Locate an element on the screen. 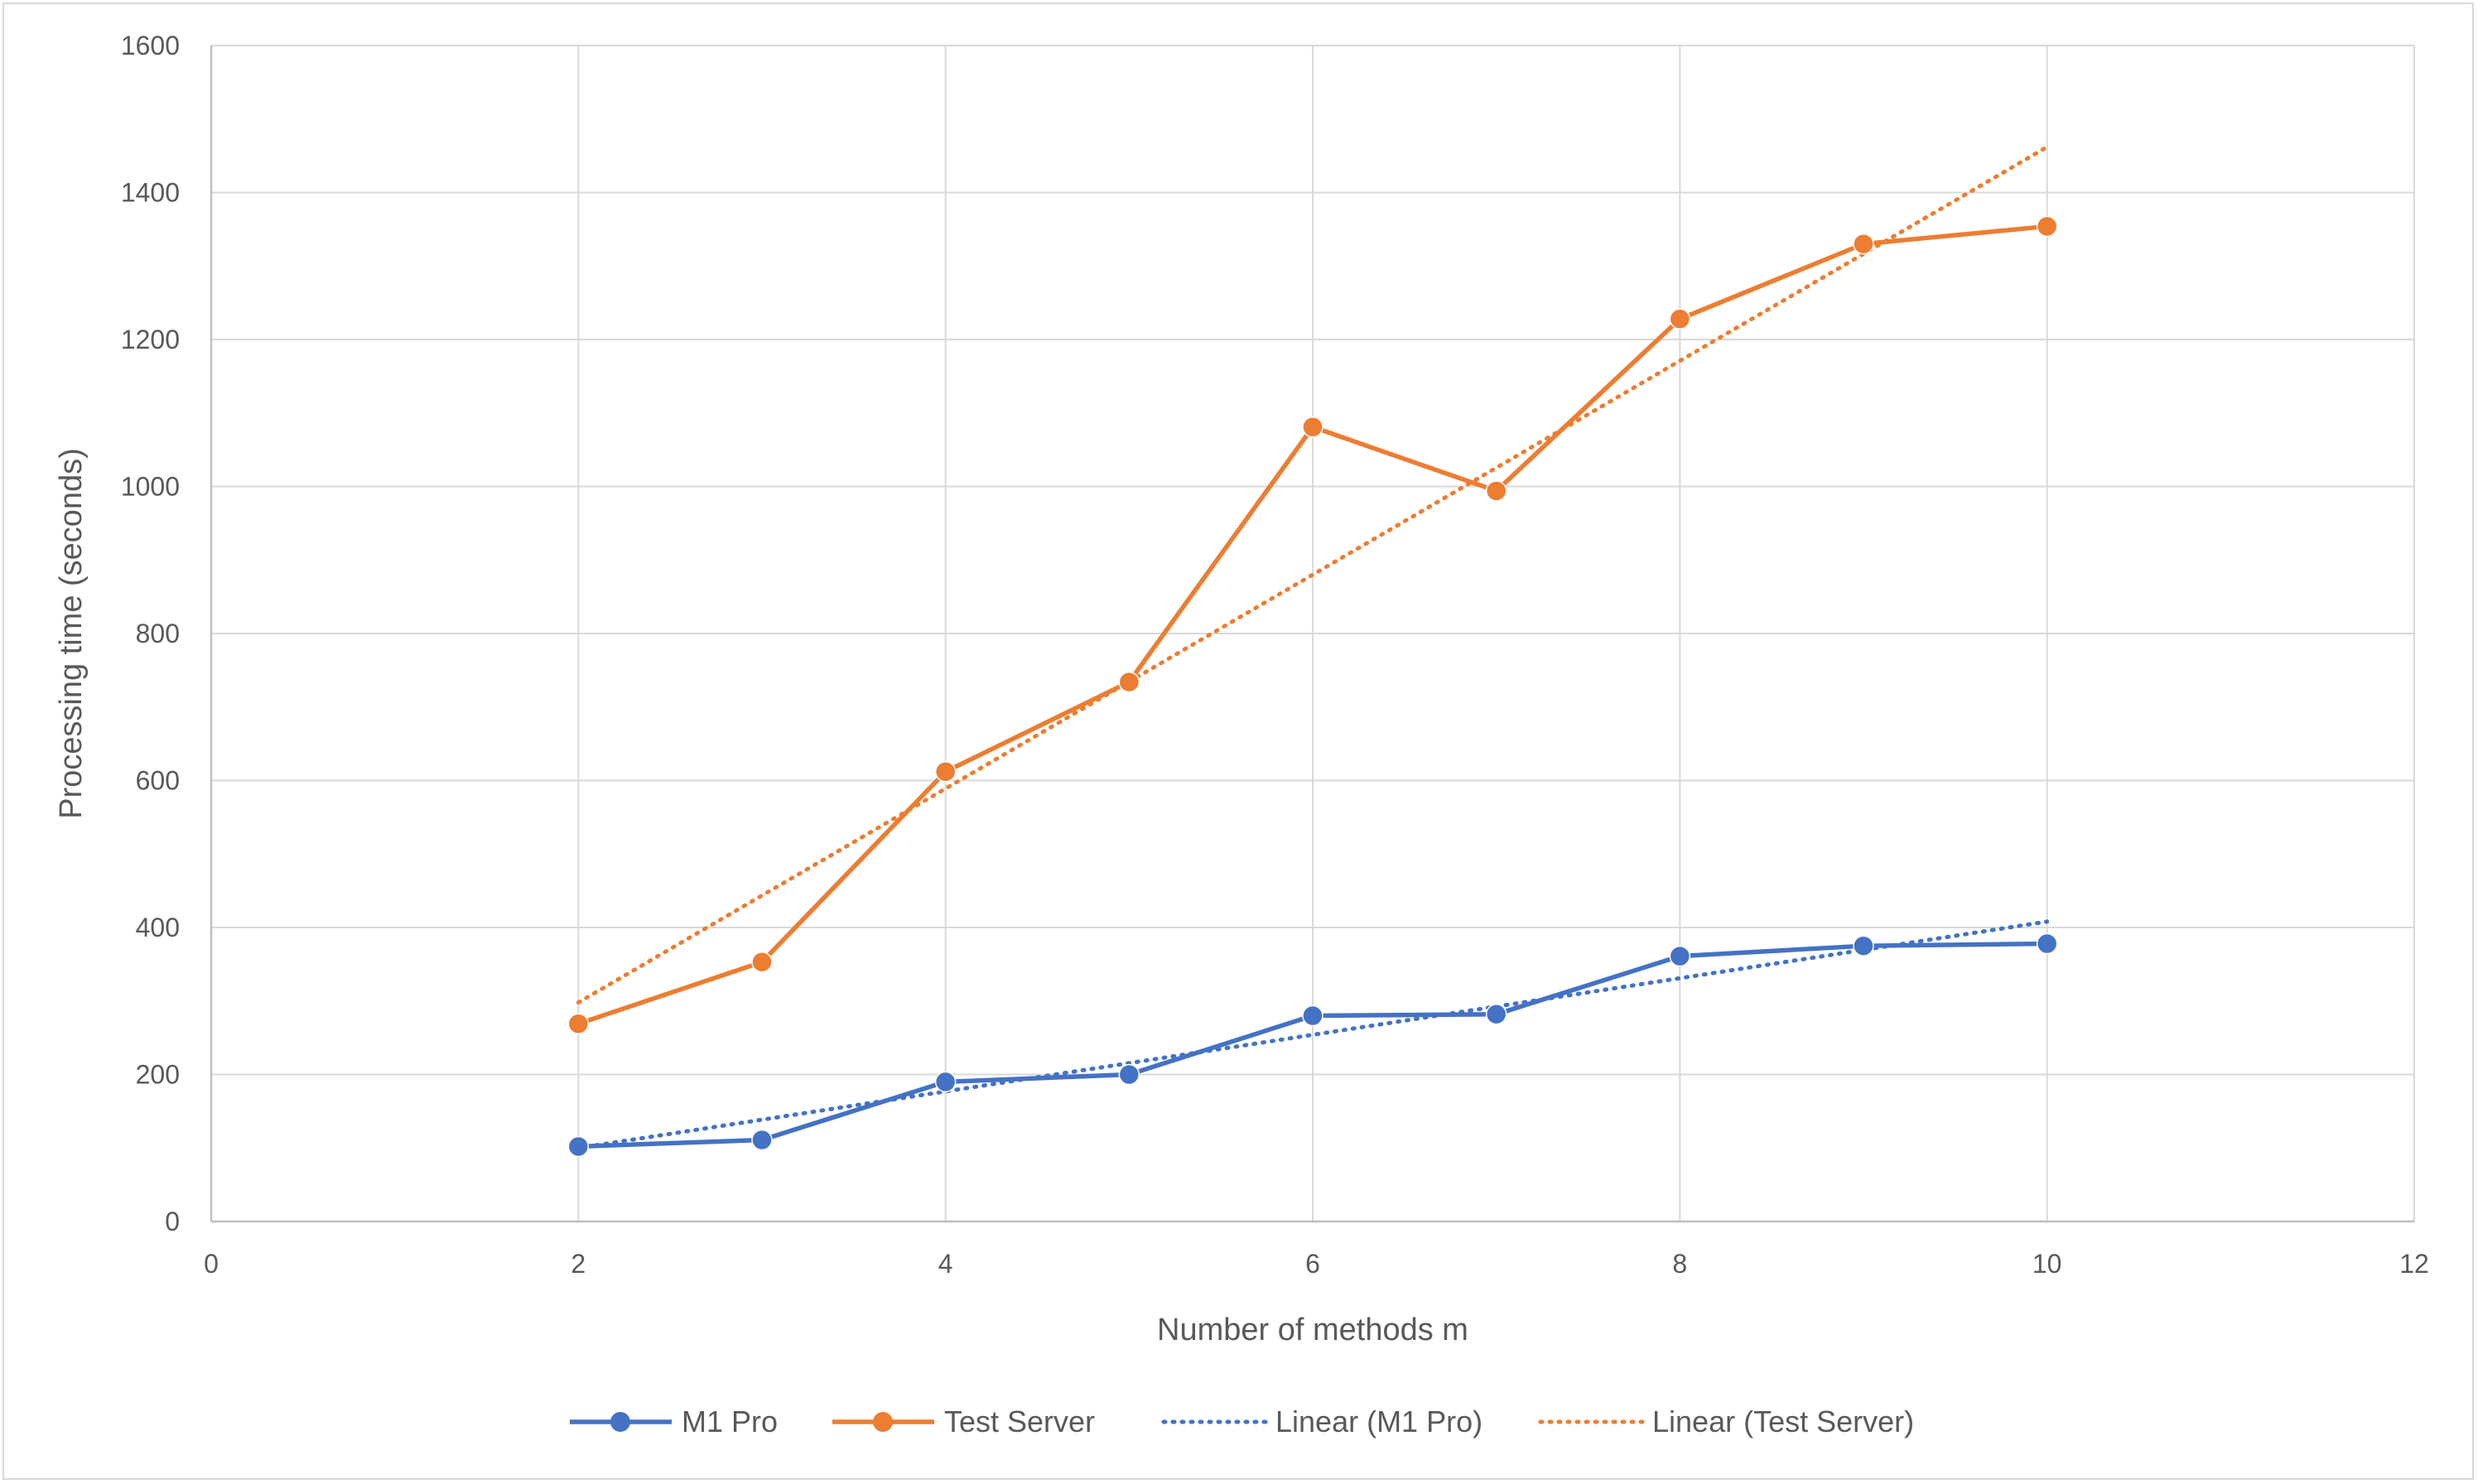 The image size is (2478, 1484). y-tick-label: 400 is located at coordinates (158, 927).